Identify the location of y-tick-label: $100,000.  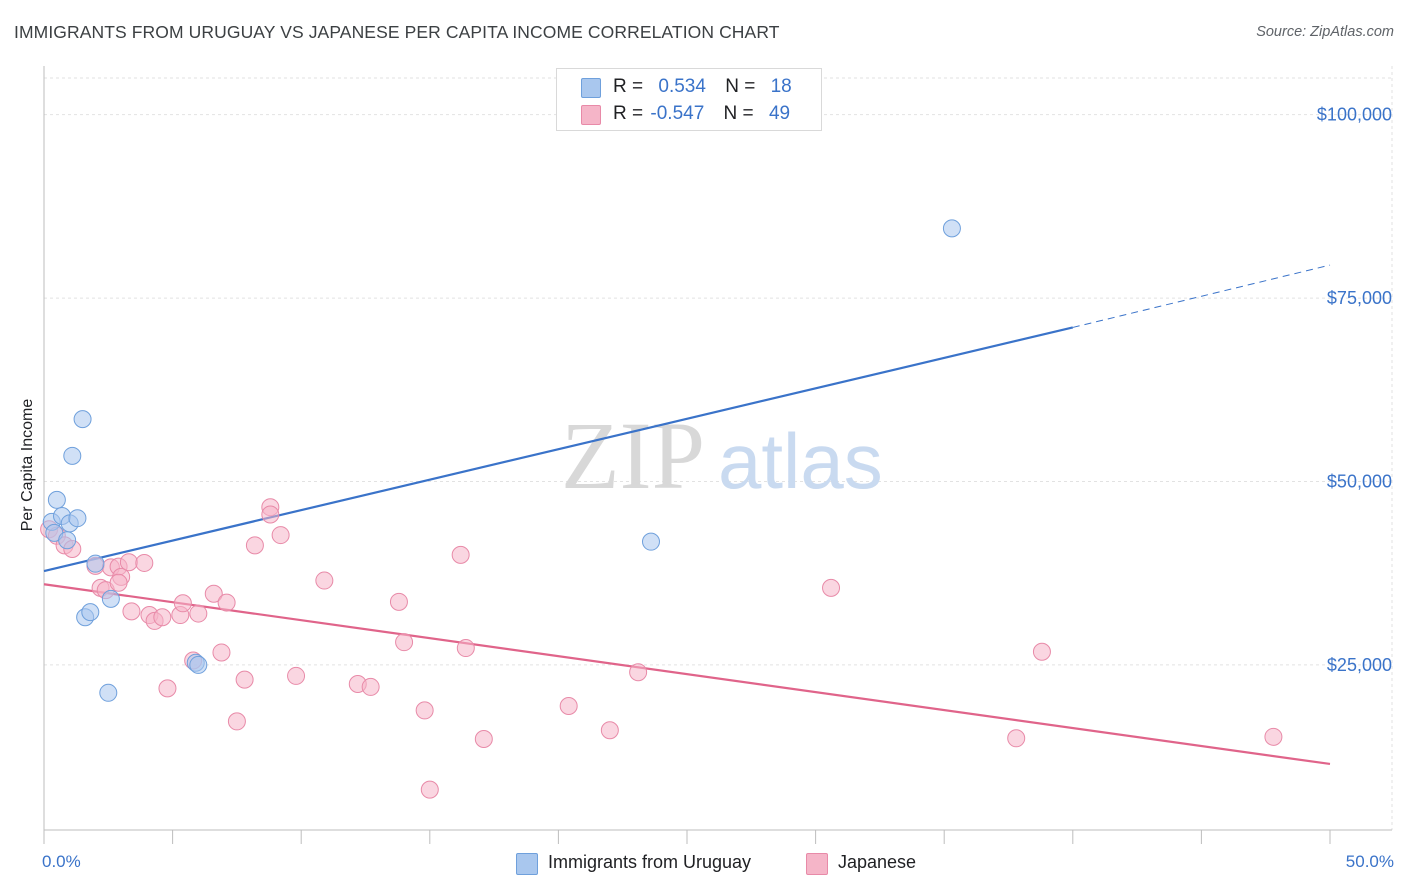
(1354, 115).